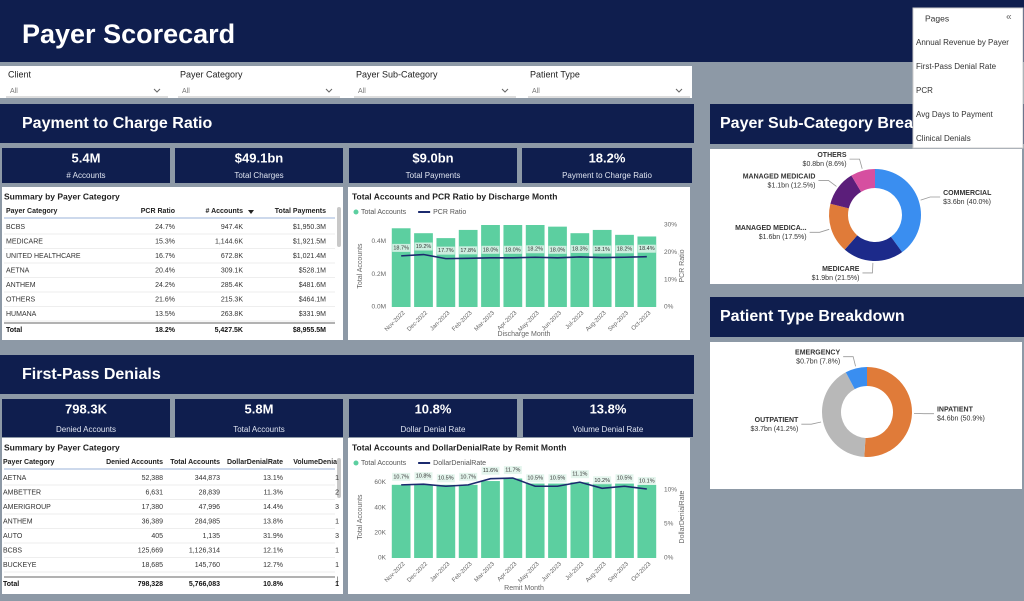  I want to click on data-label: 10.1%, so click(647, 481).